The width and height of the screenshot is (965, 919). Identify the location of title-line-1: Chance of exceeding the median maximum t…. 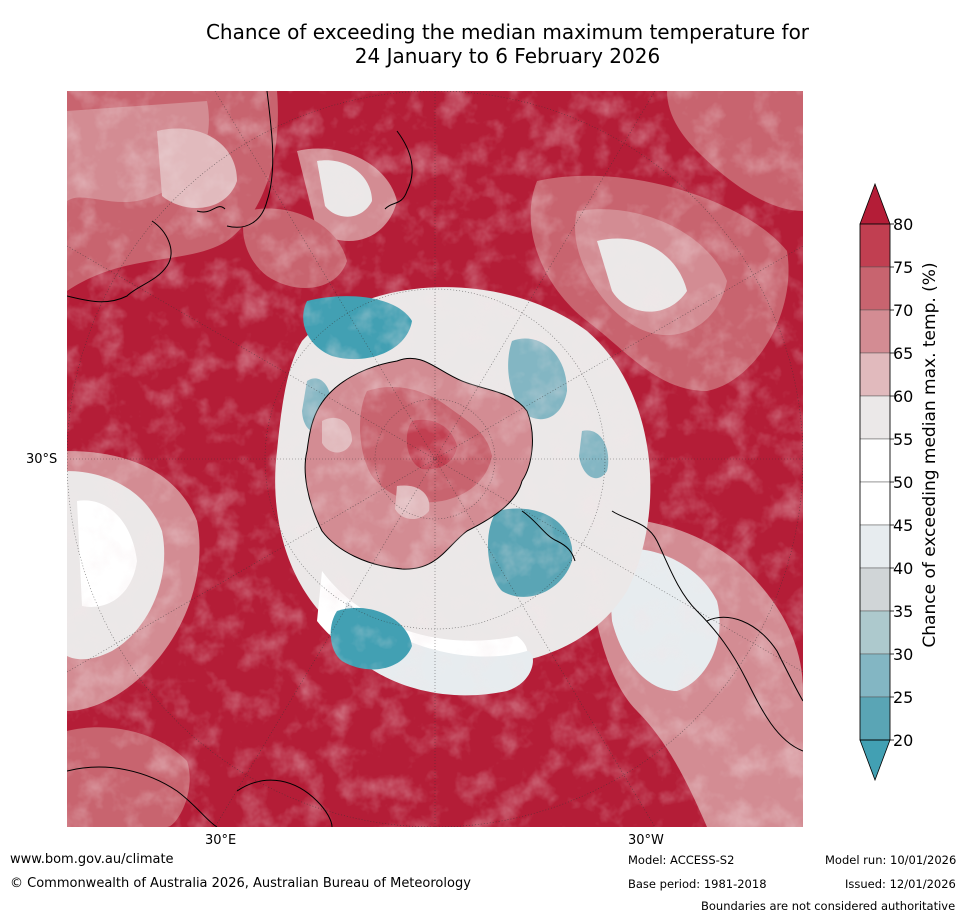
(507, 32).